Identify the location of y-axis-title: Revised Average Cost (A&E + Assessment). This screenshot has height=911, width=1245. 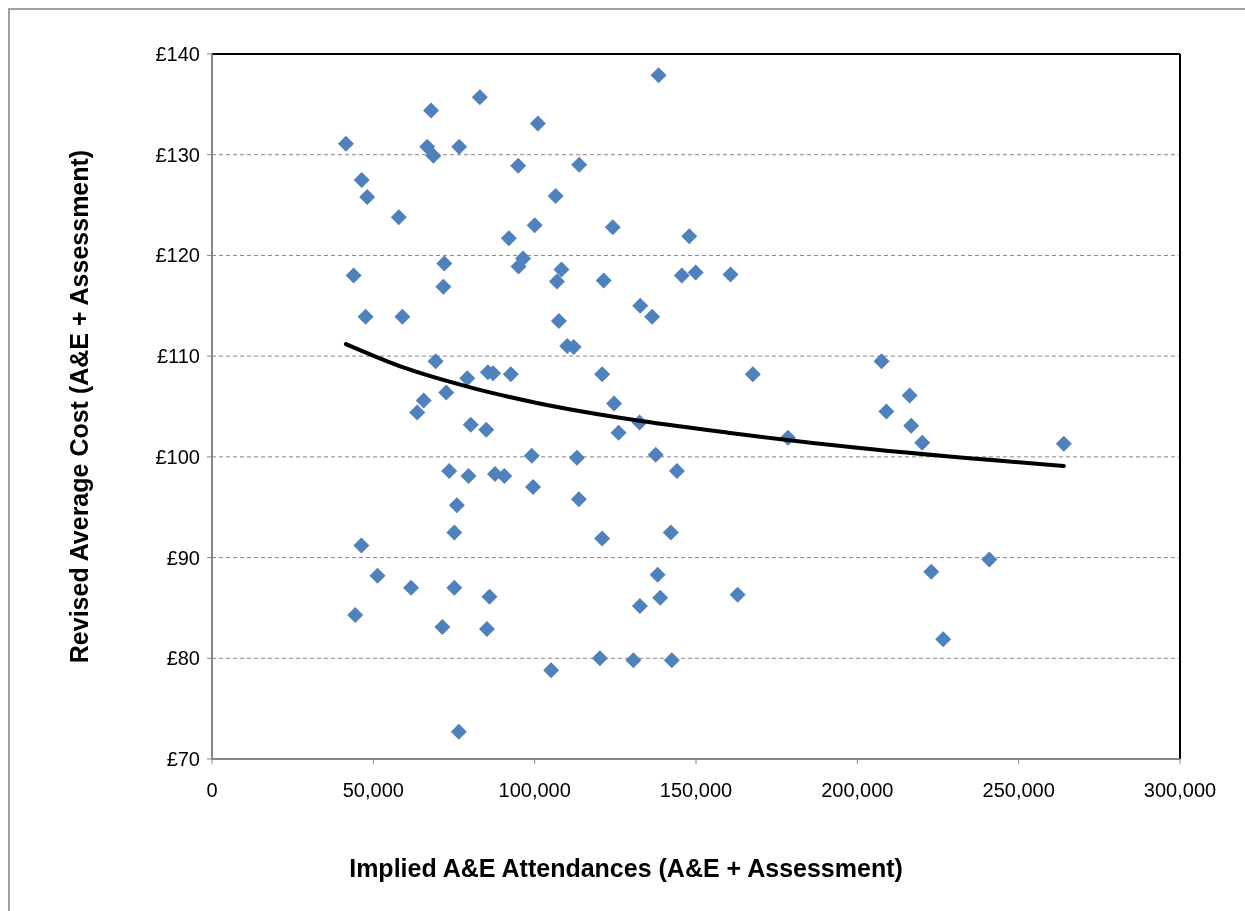
(79, 406).